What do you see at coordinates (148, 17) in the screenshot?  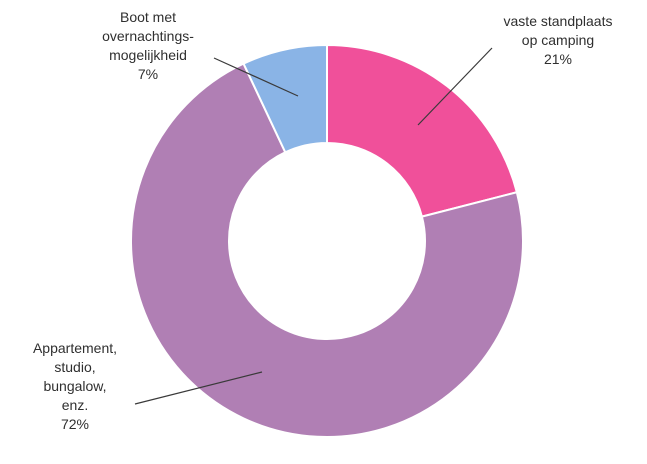 I see `slice-label-line: Boot met` at bounding box center [148, 17].